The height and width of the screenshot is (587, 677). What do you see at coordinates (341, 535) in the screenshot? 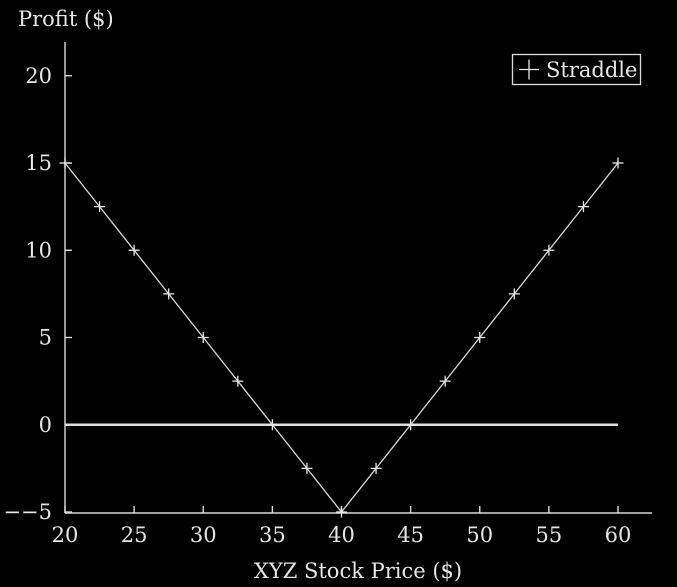
I see `x-tick-label-40: 40` at bounding box center [341, 535].